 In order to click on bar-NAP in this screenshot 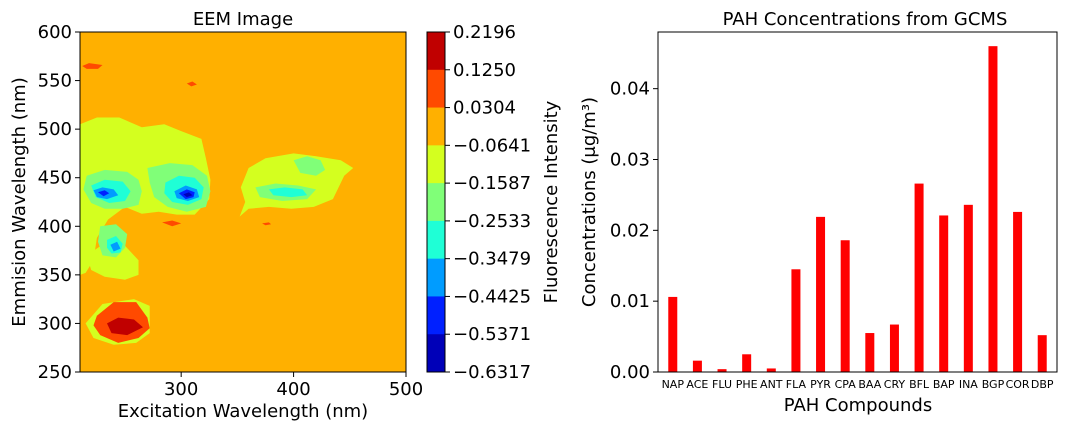, I will do `click(673, 334)`.